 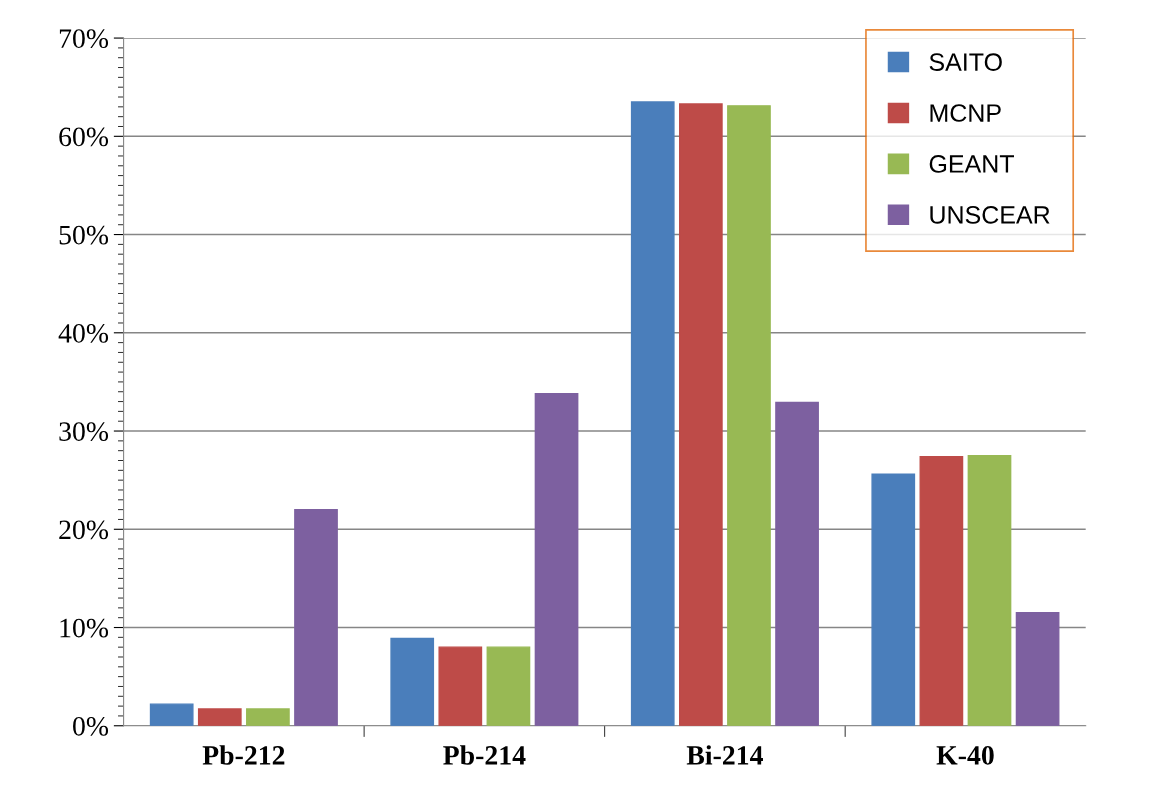 What do you see at coordinates (84, 432) in the screenshot?
I see `y-tick-label: 30%` at bounding box center [84, 432].